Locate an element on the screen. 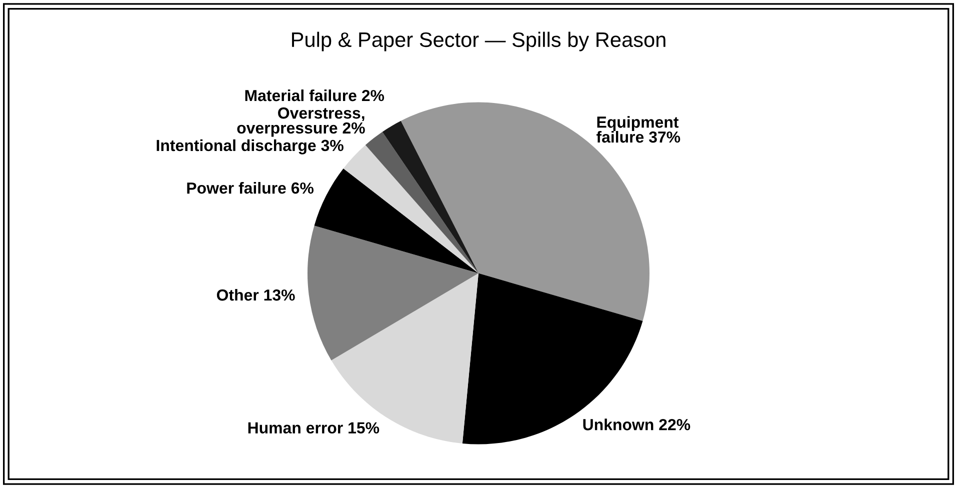  slice-label: Power failure 6% is located at coordinates (250, 188).